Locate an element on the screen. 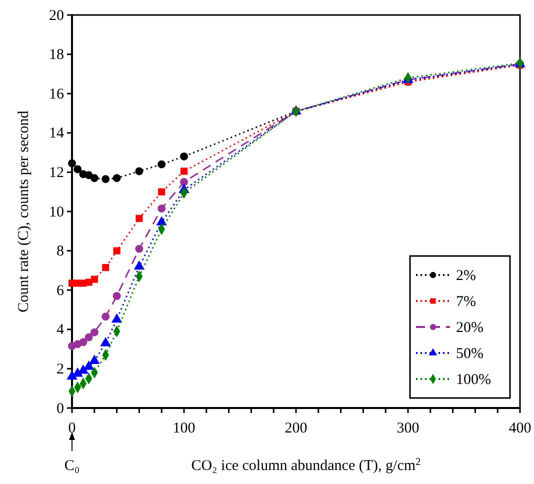  y-tick-label: 12 is located at coordinates (56, 173).